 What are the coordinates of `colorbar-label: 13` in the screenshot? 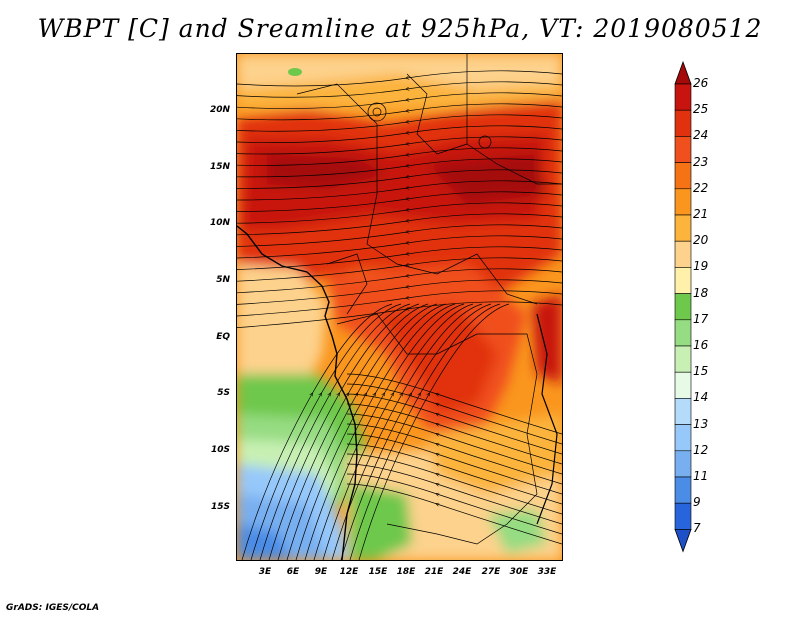 It's located at (701, 423).